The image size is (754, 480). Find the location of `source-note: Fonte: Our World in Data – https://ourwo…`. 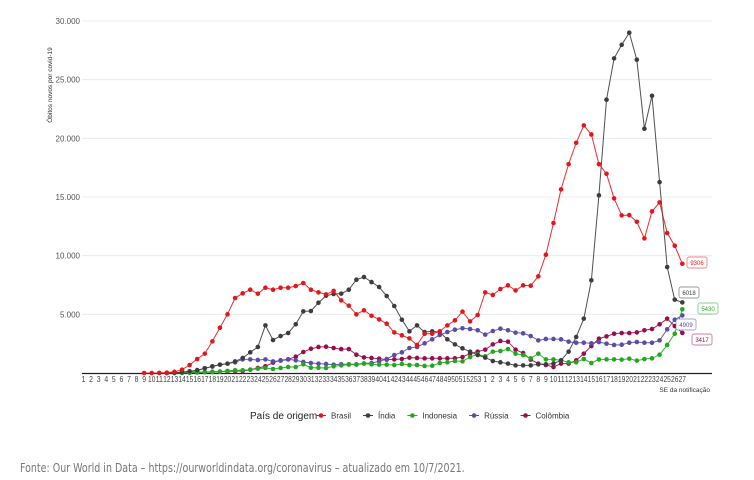

source-note: Fonte: Our World in Data – https://ourwo… is located at coordinates (242, 468).